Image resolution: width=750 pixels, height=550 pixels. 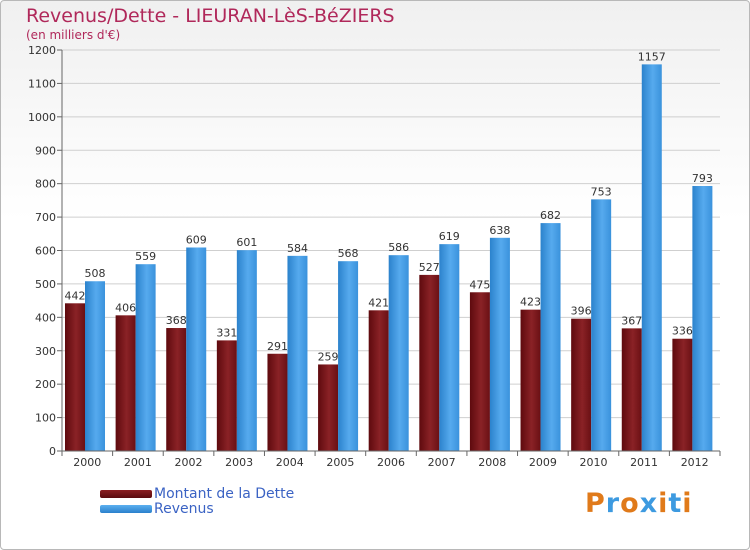 What do you see at coordinates (226, 395) in the screenshot?
I see `bar-debt-2003` at bounding box center [226, 395].